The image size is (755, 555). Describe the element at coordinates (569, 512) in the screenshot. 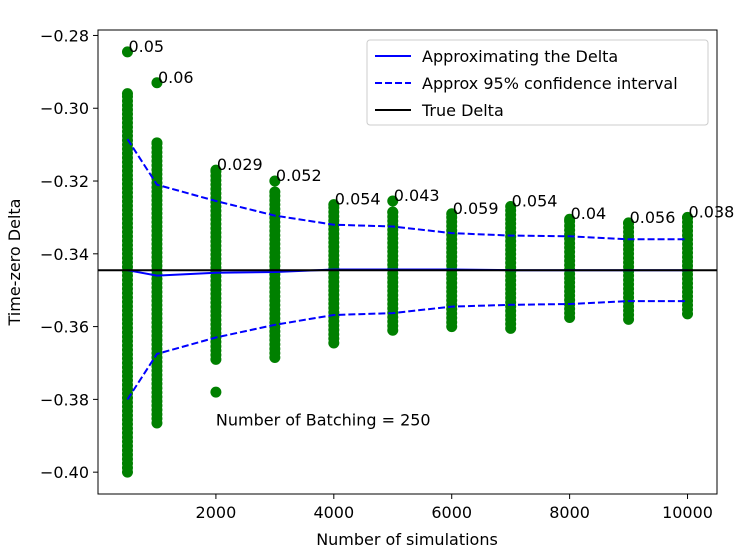

I see `x-tick-label: 8000` at that location.